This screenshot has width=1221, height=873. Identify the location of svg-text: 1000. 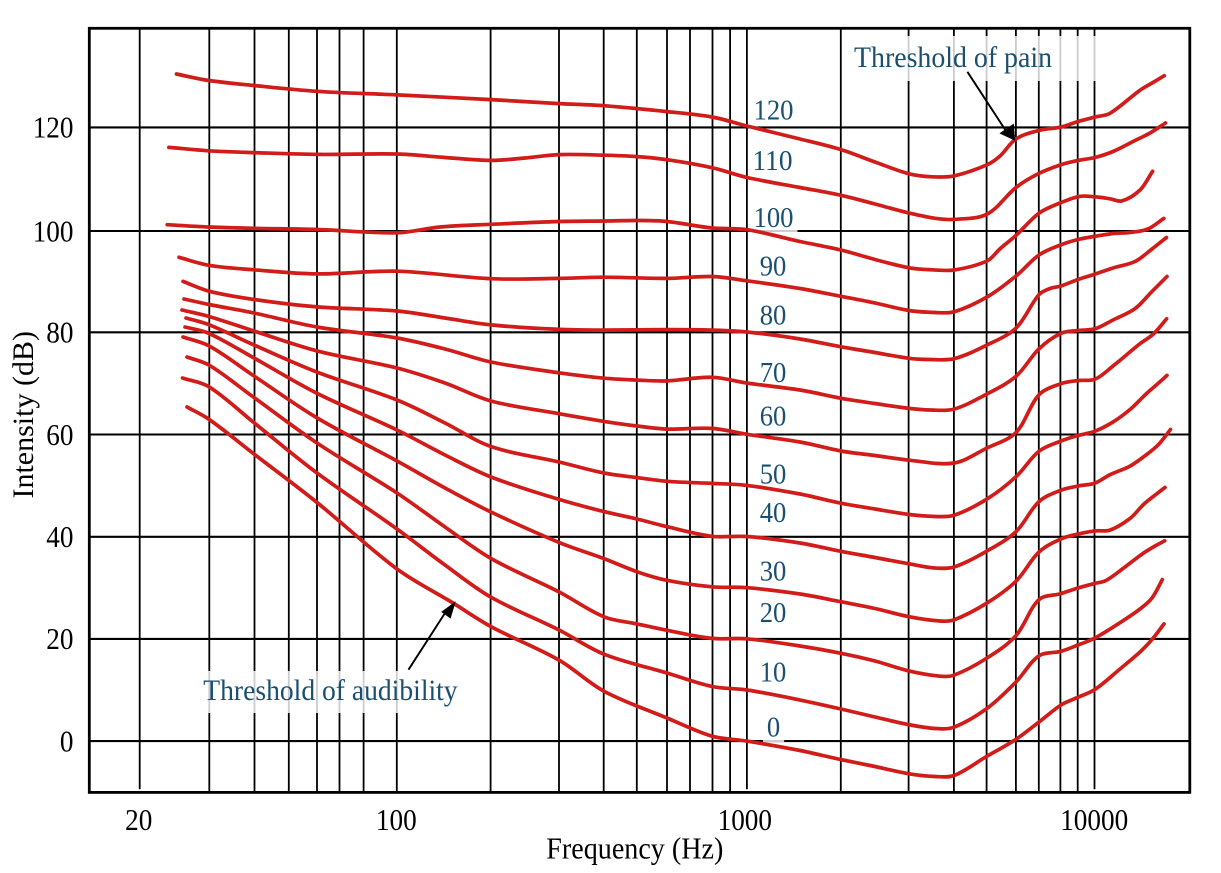
(745, 819).